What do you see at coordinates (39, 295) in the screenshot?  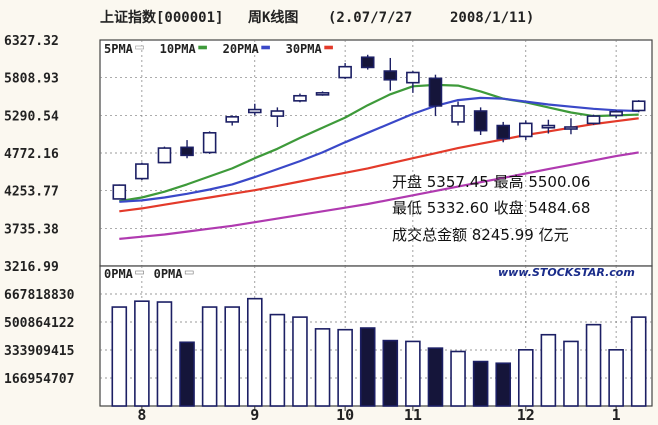 I see `volume-tick-label: 667818830` at bounding box center [39, 295].